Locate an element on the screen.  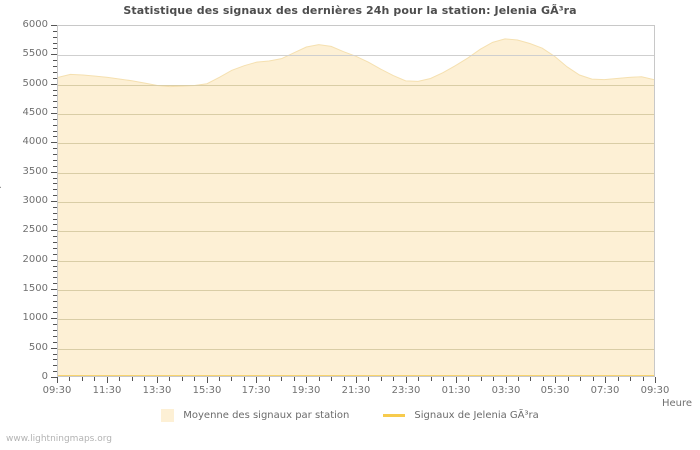
x-tick-label: 23:30 is located at coordinates (406, 390).